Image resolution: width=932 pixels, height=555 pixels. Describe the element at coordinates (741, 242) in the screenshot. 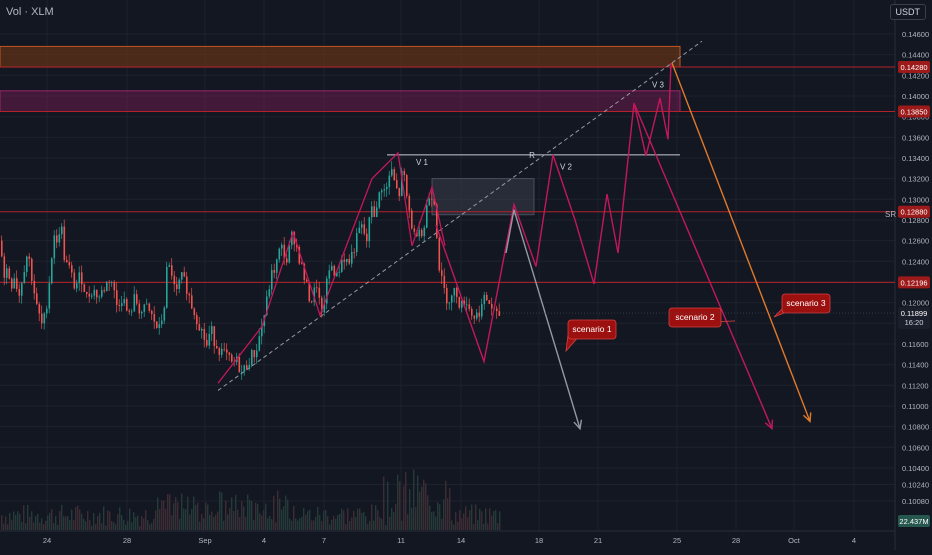

I see `scenario3-arrow` at that location.